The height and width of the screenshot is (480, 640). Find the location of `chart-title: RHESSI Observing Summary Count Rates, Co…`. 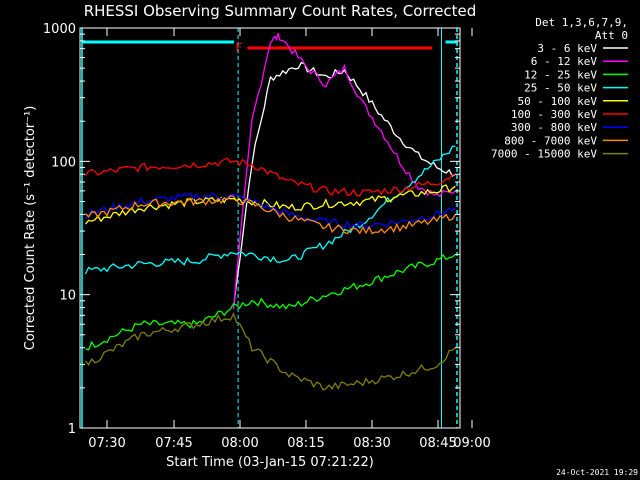

chart-title: RHESSI Observing Summary Count Rates, Co… is located at coordinates (280, 11).